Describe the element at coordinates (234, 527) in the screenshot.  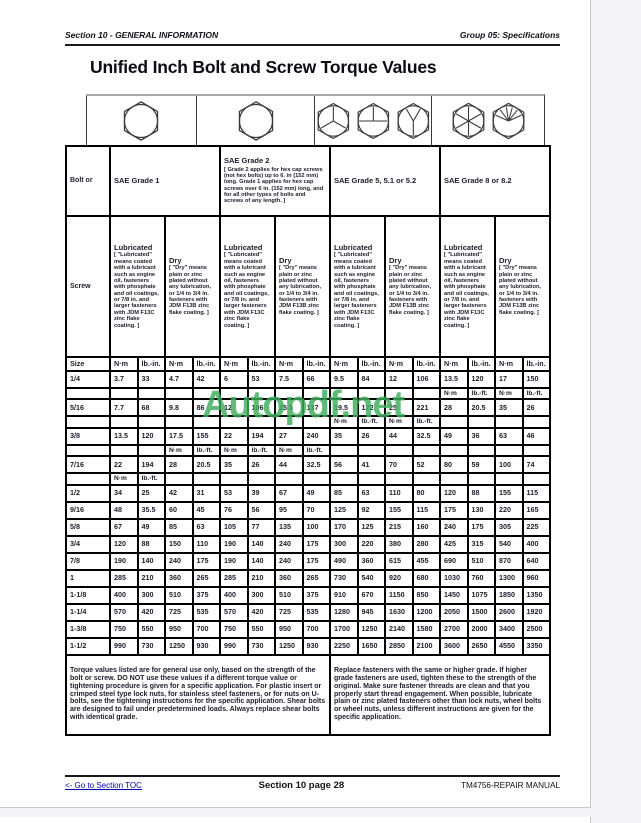
I see `torque-value-cell: 105` at that location.